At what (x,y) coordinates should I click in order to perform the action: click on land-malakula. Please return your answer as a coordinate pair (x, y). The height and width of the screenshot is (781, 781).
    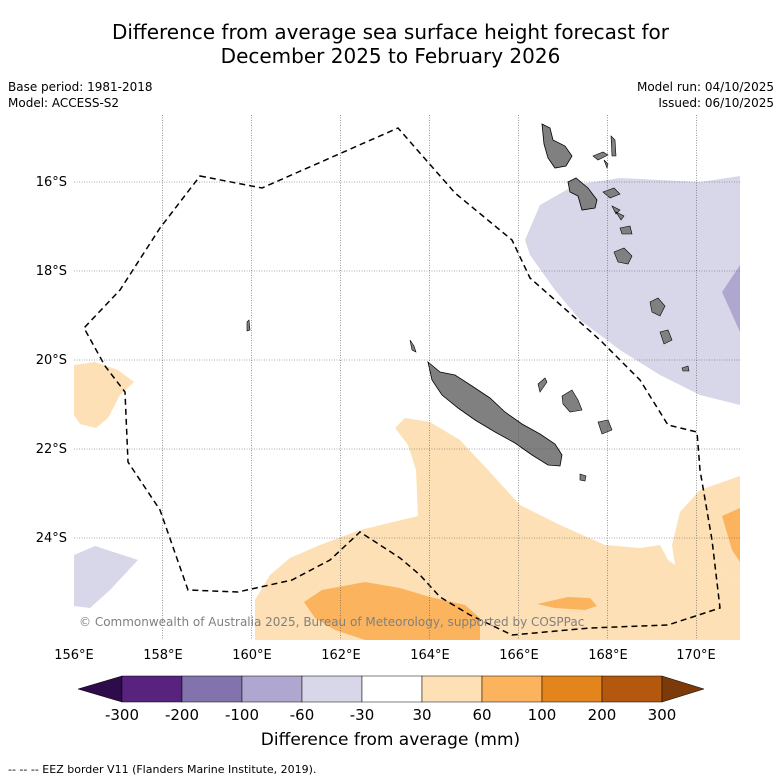
    Looking at the image, I should click on (582, 194).